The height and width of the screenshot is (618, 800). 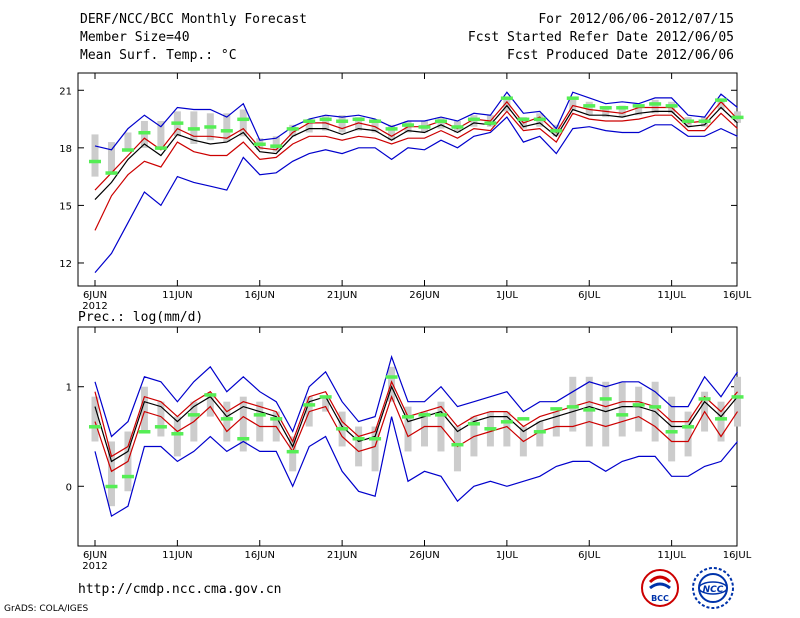 I want to click on x-tick-label: 16JUL, so click(x=737, y=295).